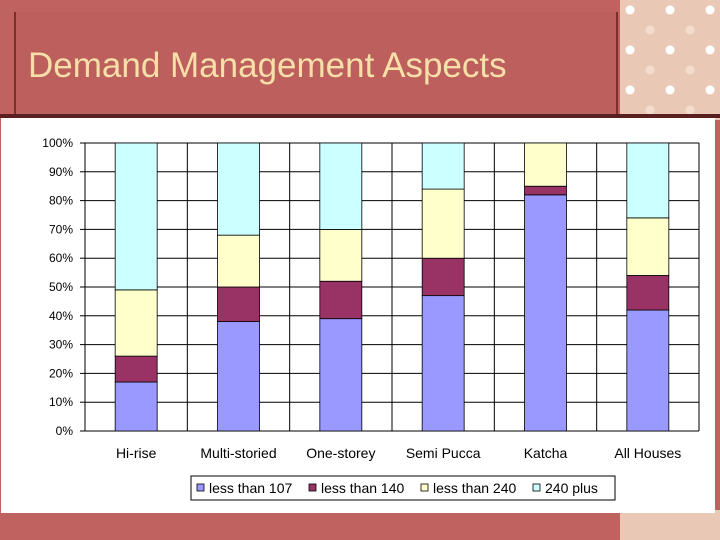 The image size is (720, 540). I want to click on y-tick-label: 60%, so click(61, 258).